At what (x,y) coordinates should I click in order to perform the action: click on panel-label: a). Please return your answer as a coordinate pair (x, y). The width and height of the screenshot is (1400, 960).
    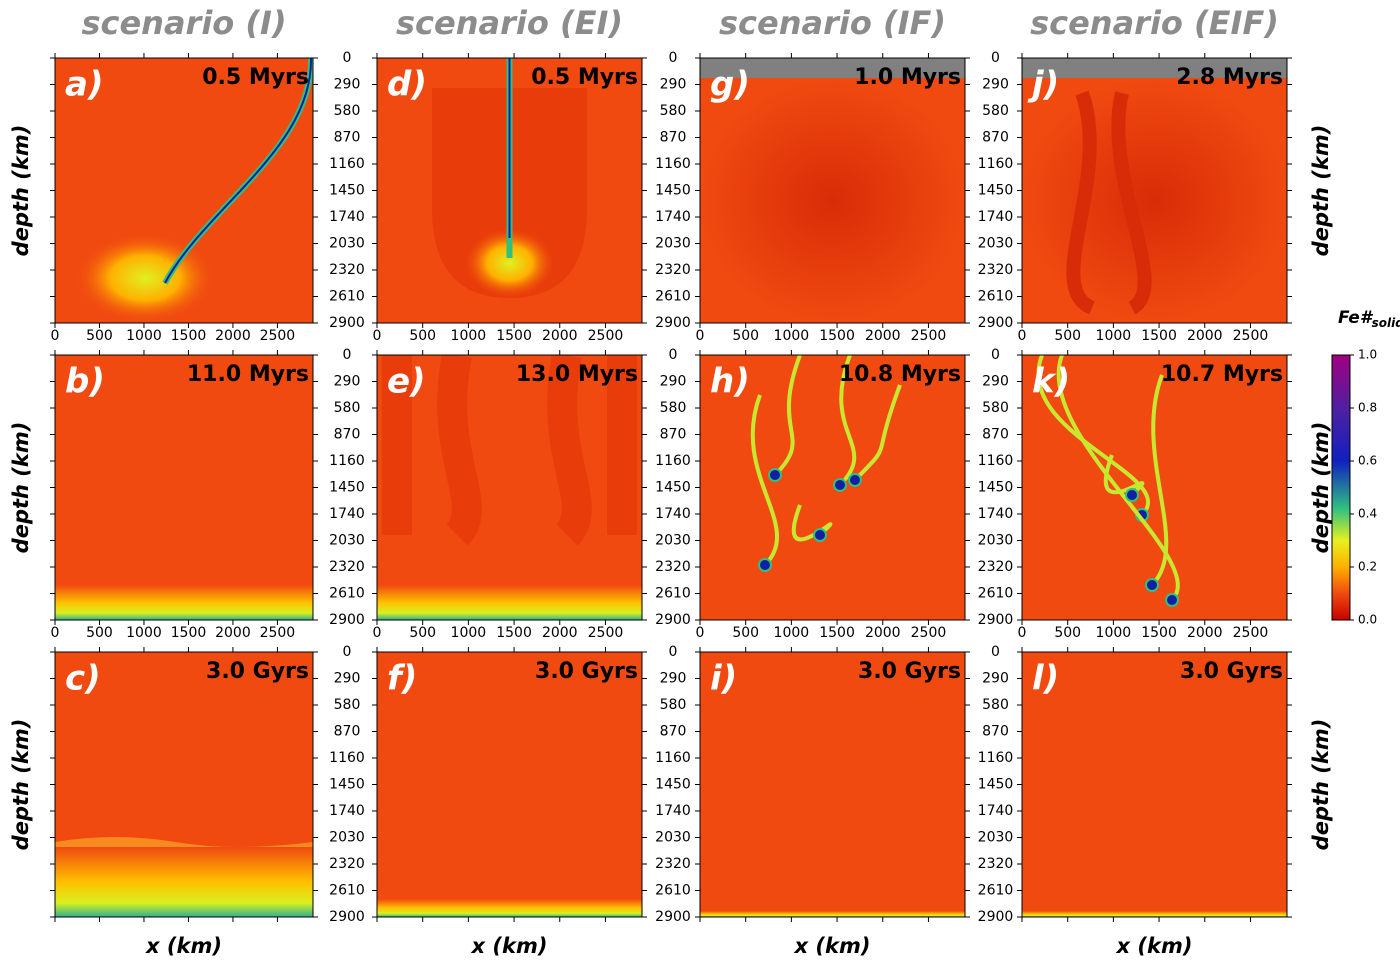
    Looking at the image, I should click on (84, 85).